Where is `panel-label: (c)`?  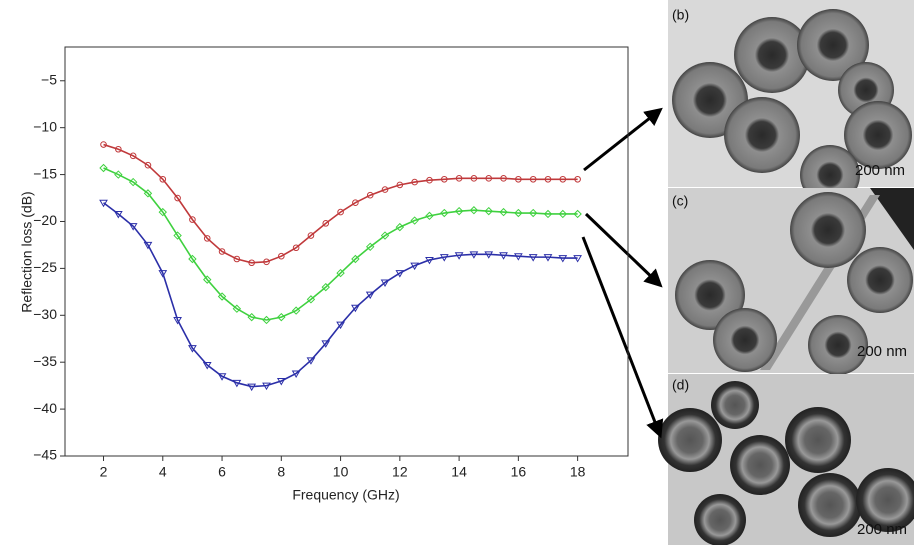 panel-label: (c) is located at coordinates (680, 201).